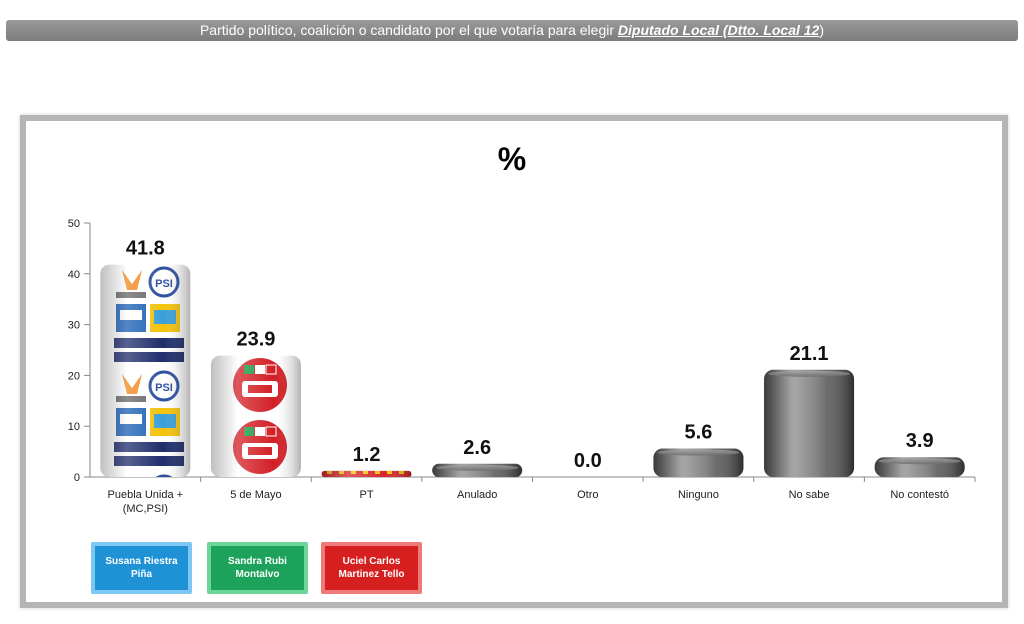 The image size is (1024, 624). I want to click on category-label: No sabe, so click(809, 495).